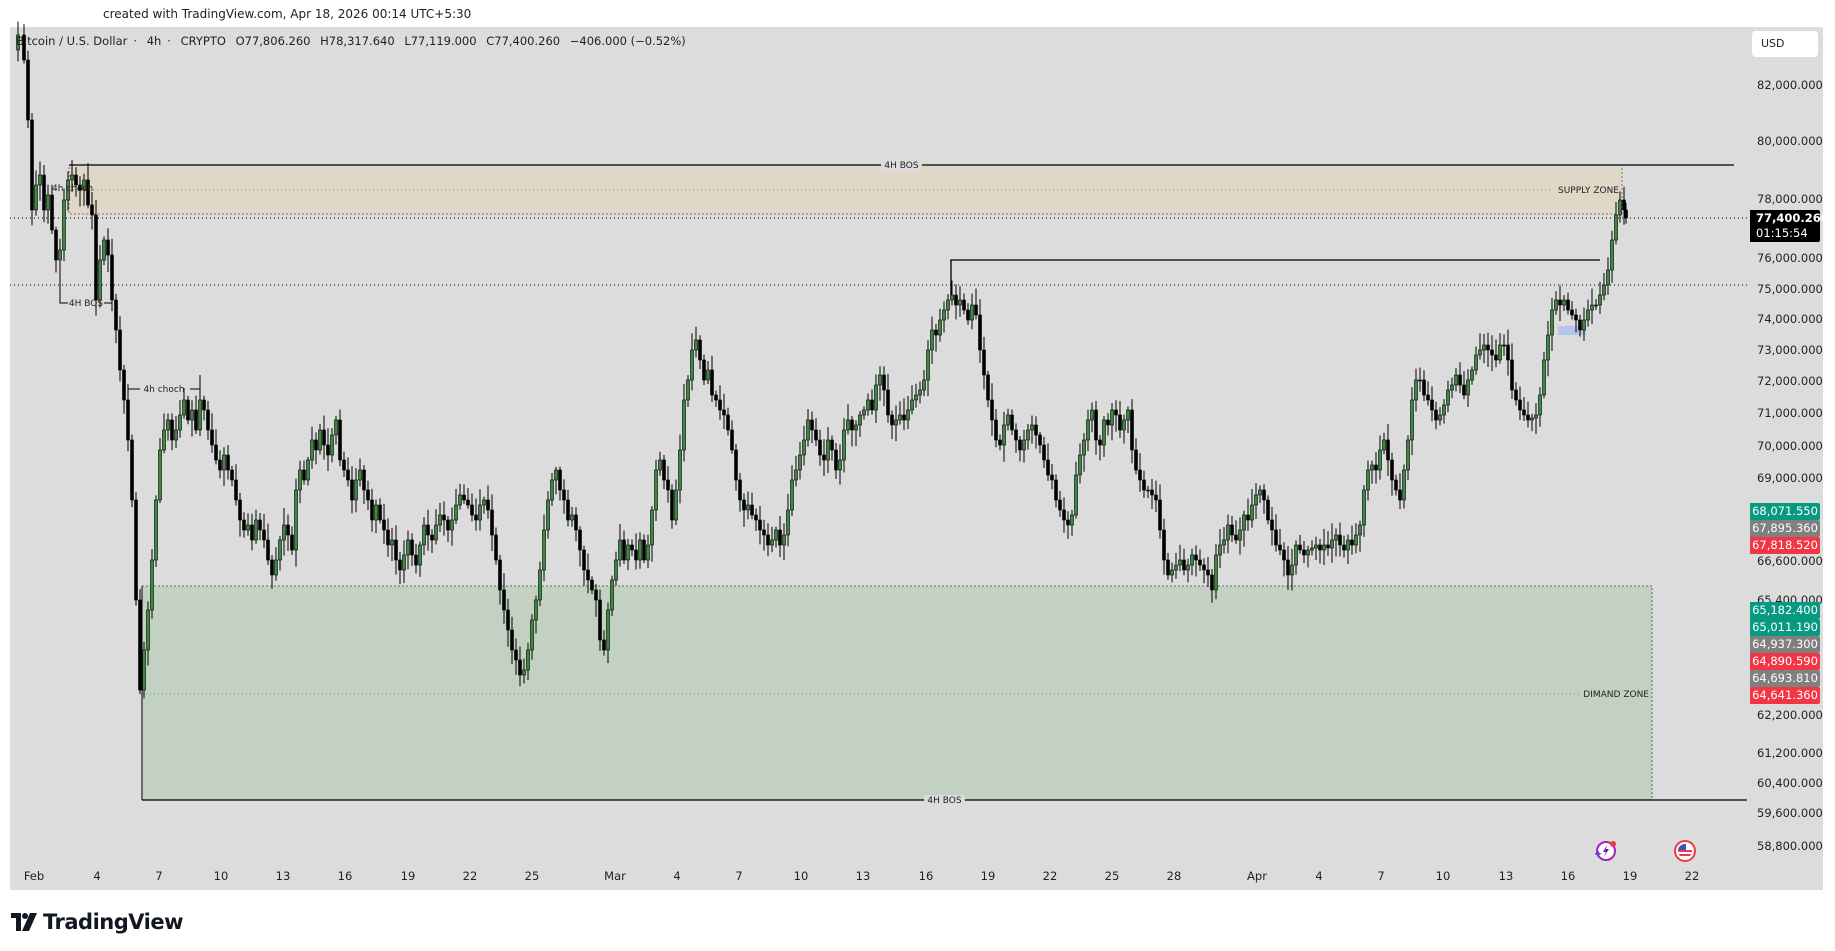 Image resolution: width=1835 pixels, height=951 pixels. Describe the element at coordinates (1050, 876) in the screenshot. I see `time-axis-label: 22` at that location.